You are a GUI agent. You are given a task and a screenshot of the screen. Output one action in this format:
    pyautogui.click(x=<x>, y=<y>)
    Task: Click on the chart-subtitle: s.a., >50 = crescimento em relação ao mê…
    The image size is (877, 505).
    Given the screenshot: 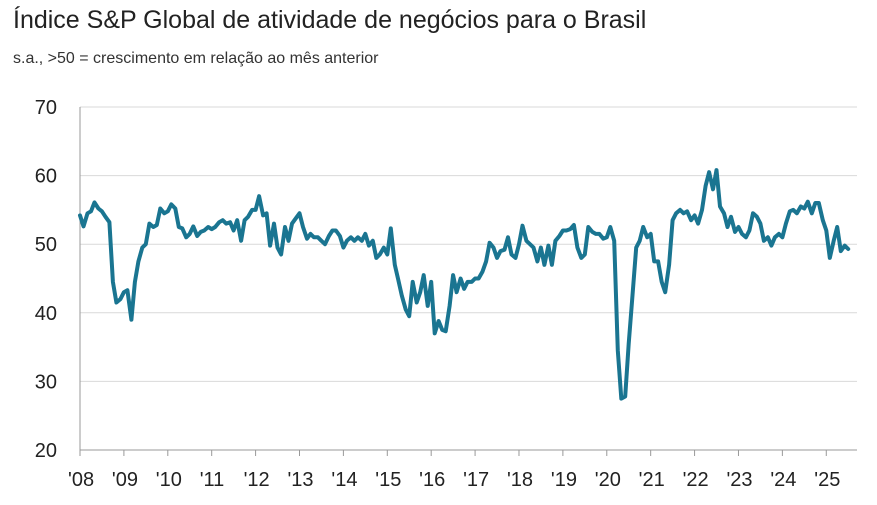 What is the action you would take?
    pyautogui.click(x=196, y=58)
    